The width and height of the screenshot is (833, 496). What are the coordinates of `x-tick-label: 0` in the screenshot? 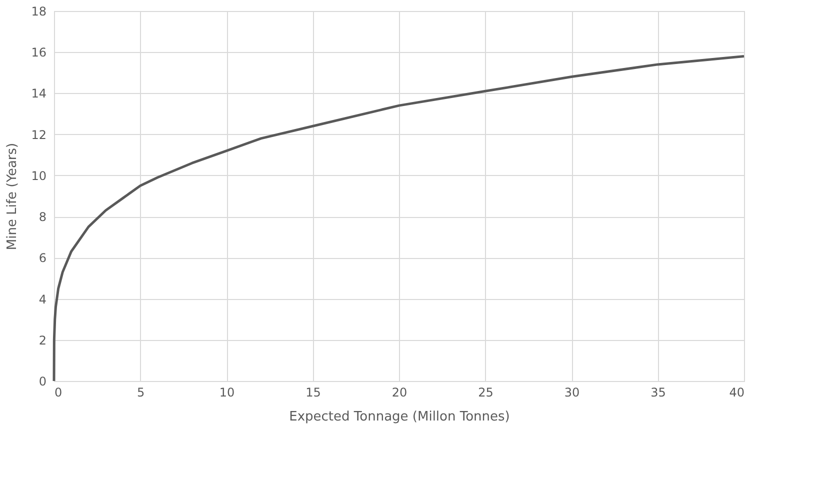 It's located at (58, 393).